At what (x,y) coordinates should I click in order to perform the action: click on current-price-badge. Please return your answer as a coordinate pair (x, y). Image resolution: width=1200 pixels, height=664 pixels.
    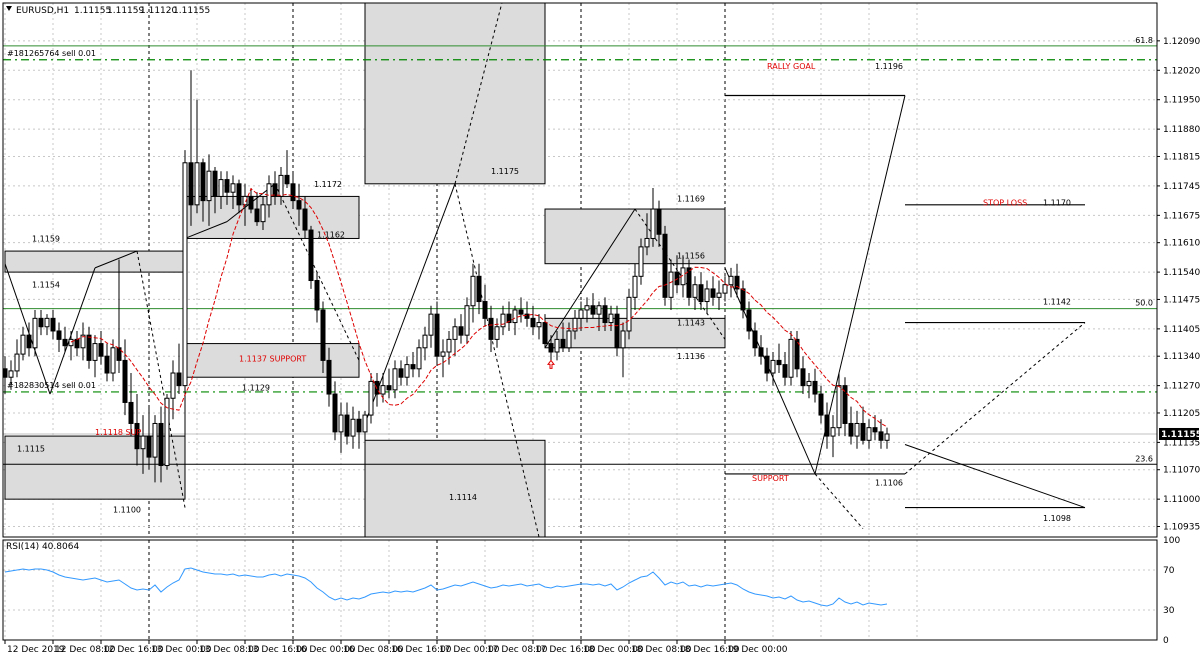
    Looking at the image, I should click on (1179, 433).